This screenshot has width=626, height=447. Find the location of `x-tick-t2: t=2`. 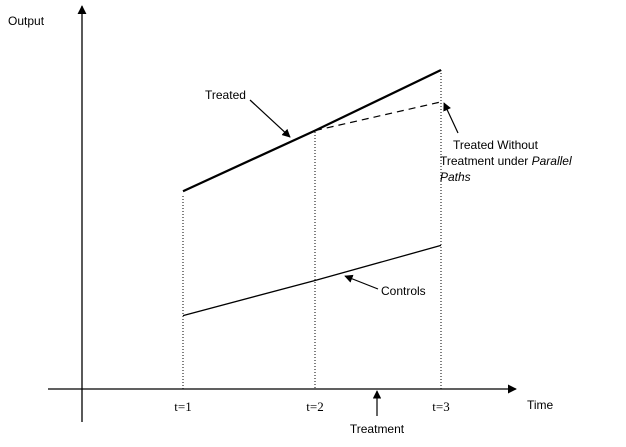

x-tick-t2: t=2 is located at coordinates (314, 406).